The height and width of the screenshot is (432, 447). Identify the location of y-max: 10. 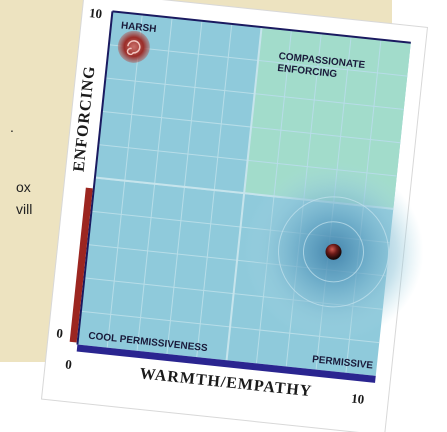
(95, 13).